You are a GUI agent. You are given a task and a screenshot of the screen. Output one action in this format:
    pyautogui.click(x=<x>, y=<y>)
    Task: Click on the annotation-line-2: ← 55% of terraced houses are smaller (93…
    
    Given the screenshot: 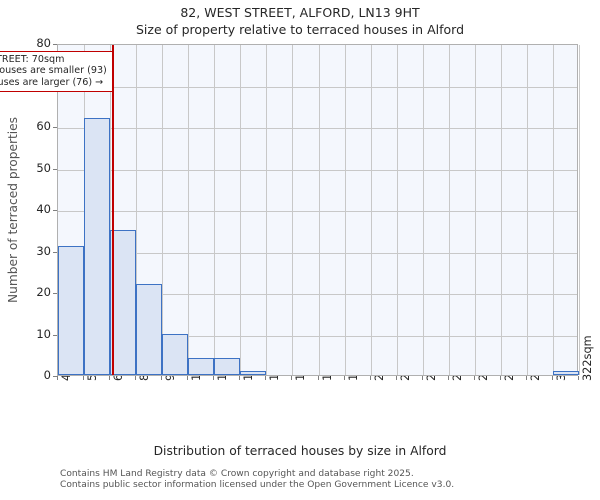 What is the action you would take?
    pyautogui.click(x=53, y=71)
    